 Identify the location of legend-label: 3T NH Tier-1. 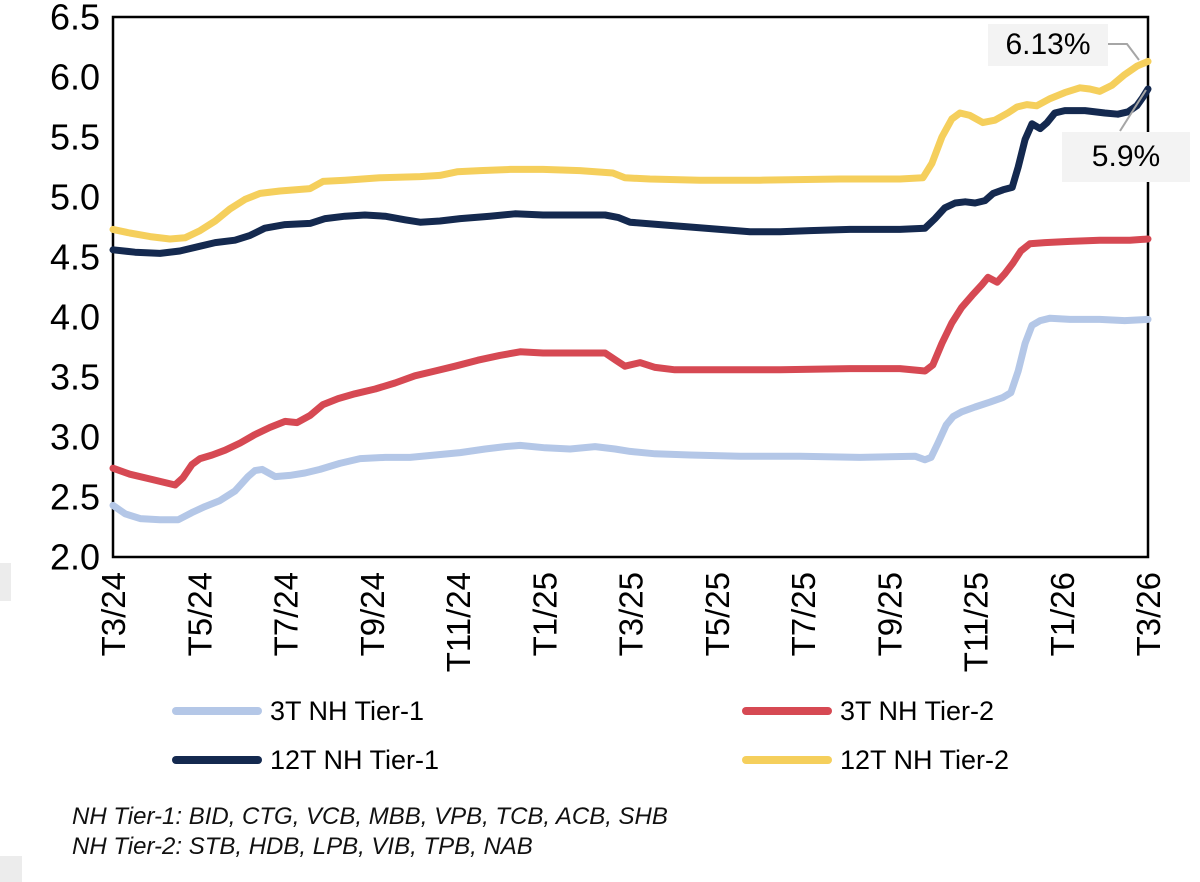
(347, 710).